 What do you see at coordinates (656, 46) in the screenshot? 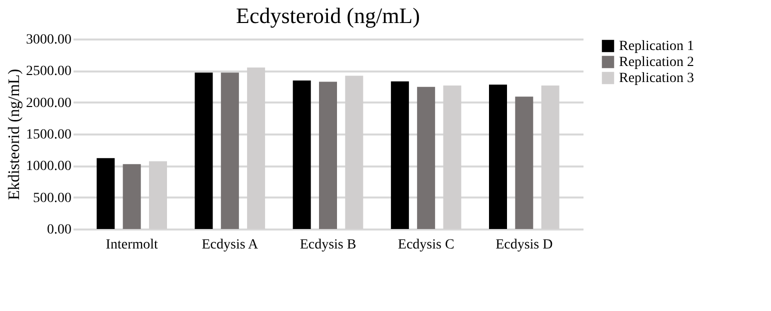
I see `legend-label: Replication 1` at bounding box center [656, 46].